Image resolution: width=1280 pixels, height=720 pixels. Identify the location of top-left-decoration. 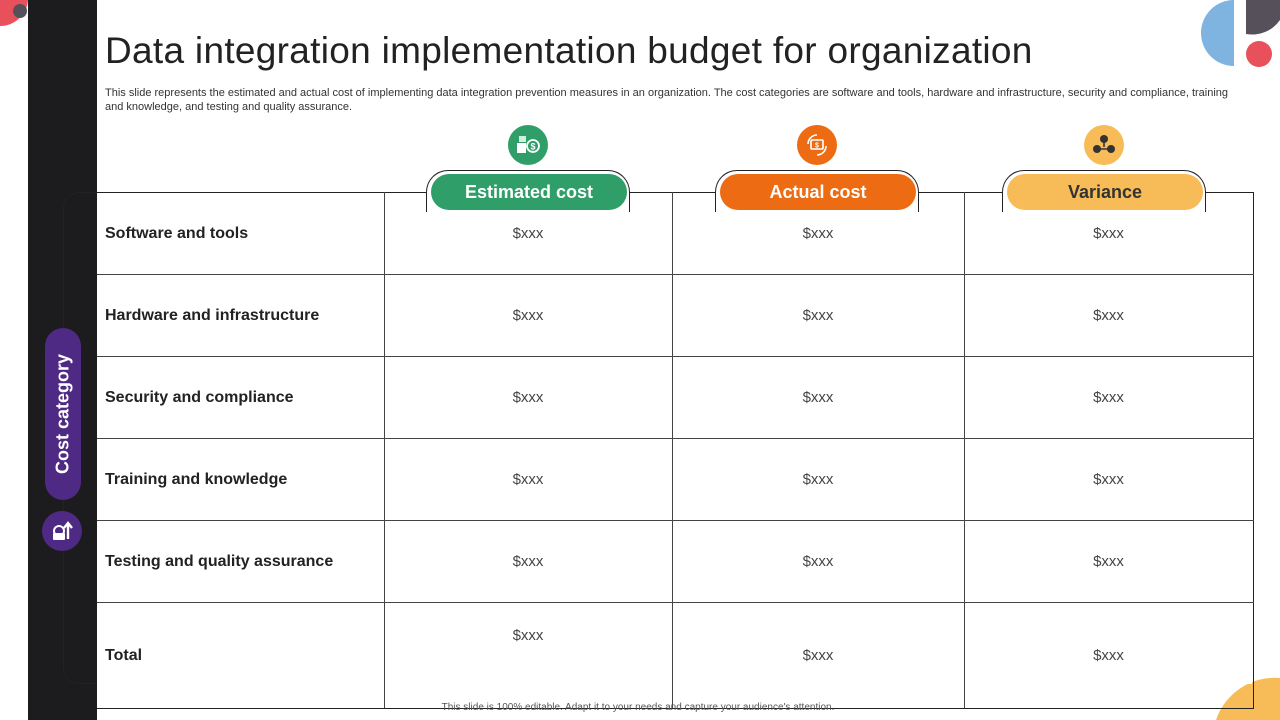
(14, 13).